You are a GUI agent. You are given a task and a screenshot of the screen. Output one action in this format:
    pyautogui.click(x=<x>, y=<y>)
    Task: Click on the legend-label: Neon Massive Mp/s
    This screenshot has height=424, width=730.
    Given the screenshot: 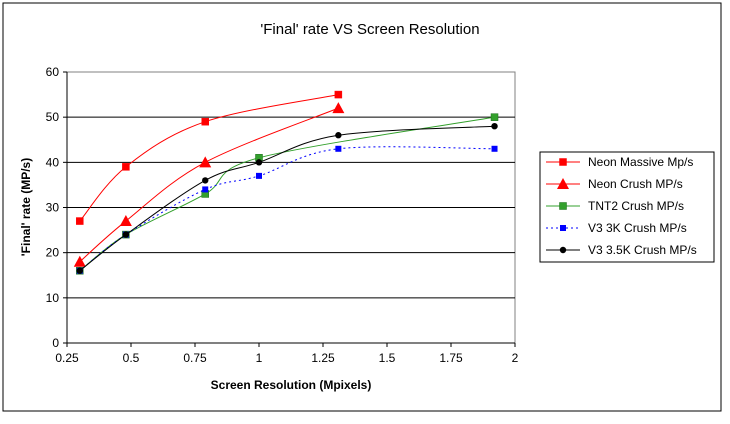 What is the action you would take?
    pyautogui.click(x=640, y=162)
    